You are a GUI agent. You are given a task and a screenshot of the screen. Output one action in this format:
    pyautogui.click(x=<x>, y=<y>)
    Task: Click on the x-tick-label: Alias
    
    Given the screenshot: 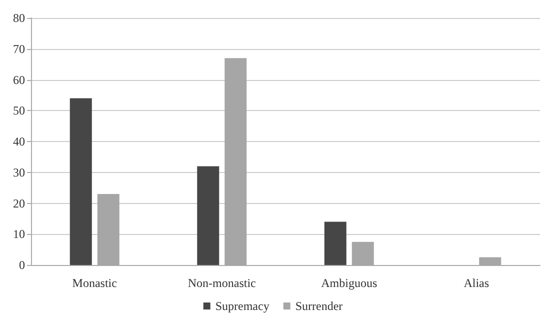 What is the action you would take?
    pyautogui.click(x=477, y=283)
    